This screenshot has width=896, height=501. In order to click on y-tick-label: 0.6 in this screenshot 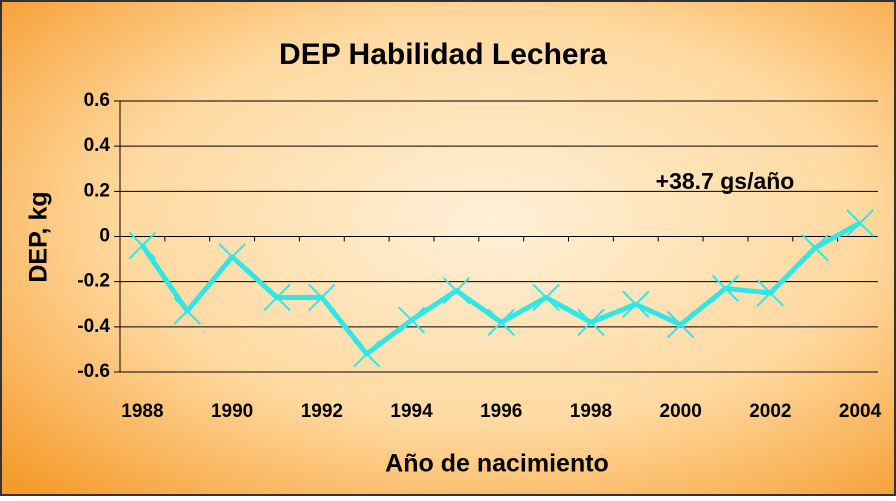, I will do `click(97, 100)`.